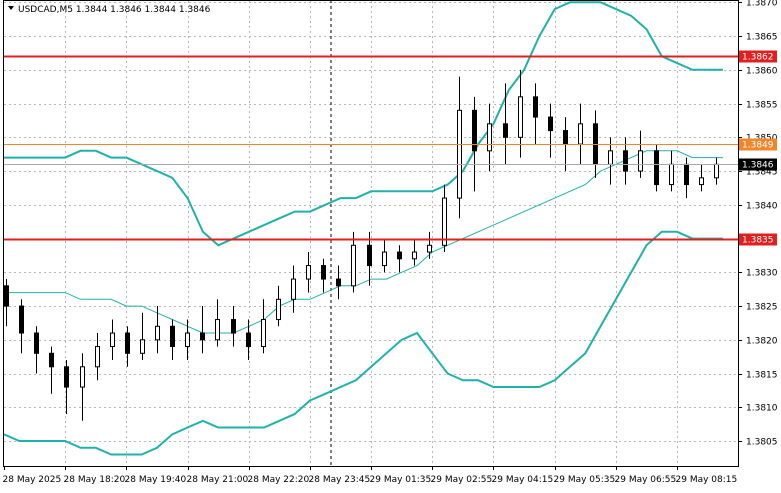 The image size is (781, 493). What do you see at coordinates (218, 480) in the screenshot?
I see `time-tick-label: 28 May 21:00` at bounding box center [218, 480].